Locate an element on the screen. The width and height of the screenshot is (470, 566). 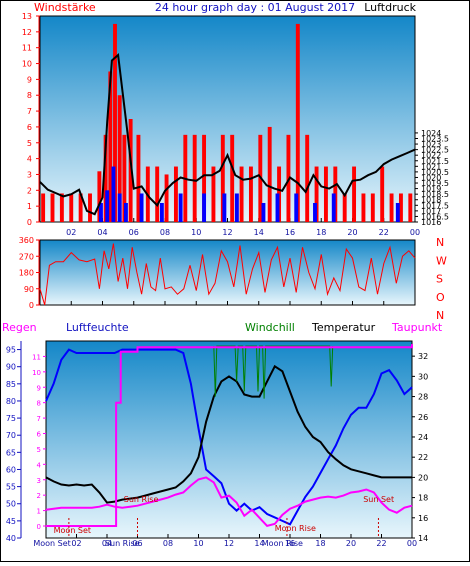
y2-tick-label: 1023.5 is located at coordinates (435, 138).